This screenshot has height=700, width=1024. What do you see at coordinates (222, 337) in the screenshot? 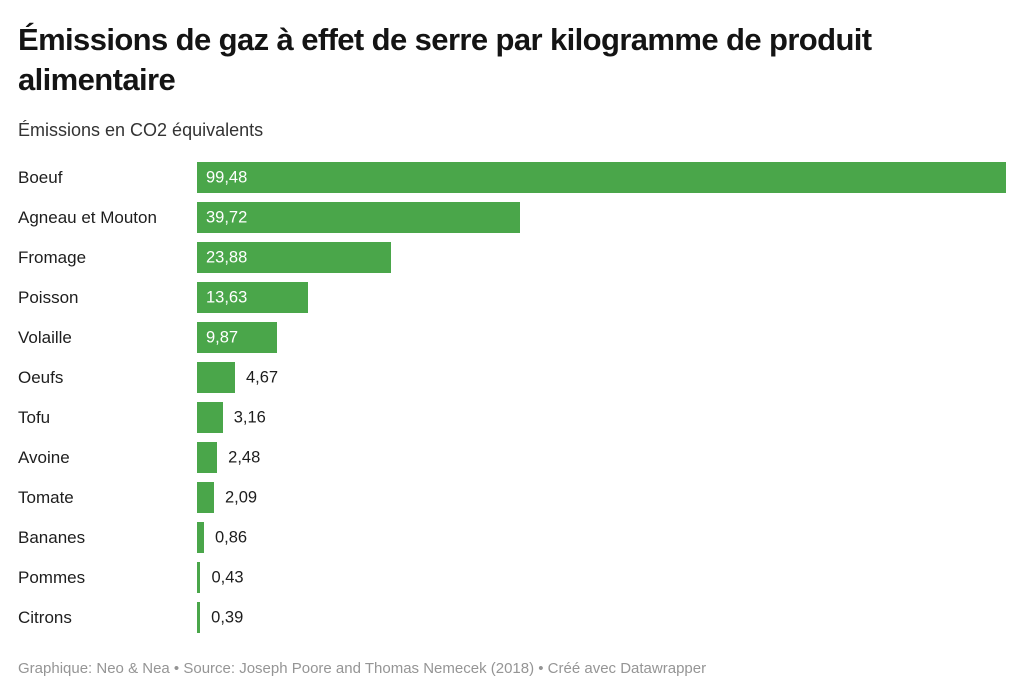
I see `value-label: 9,87` at bounding box center [222, 337].